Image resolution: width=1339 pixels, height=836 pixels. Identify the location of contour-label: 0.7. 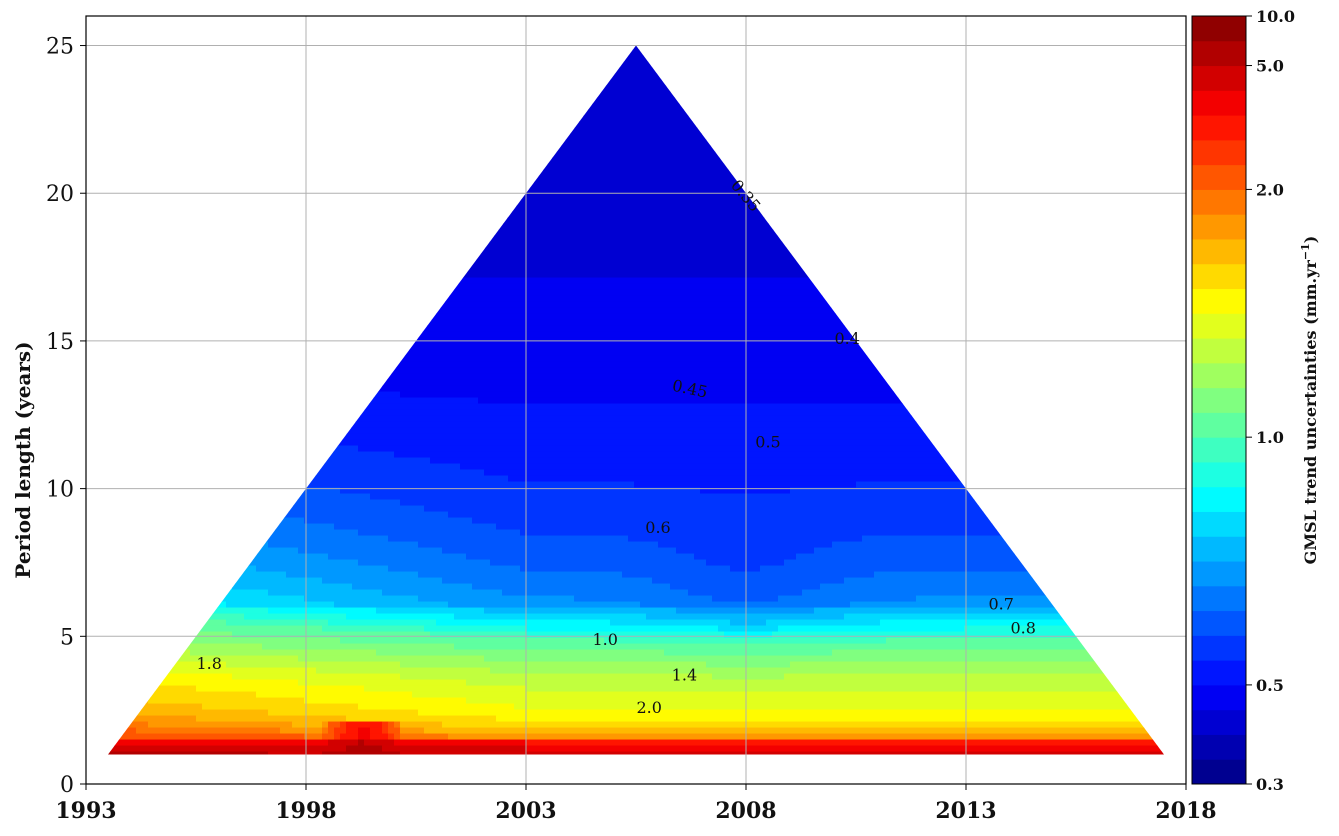
(1000, 604).